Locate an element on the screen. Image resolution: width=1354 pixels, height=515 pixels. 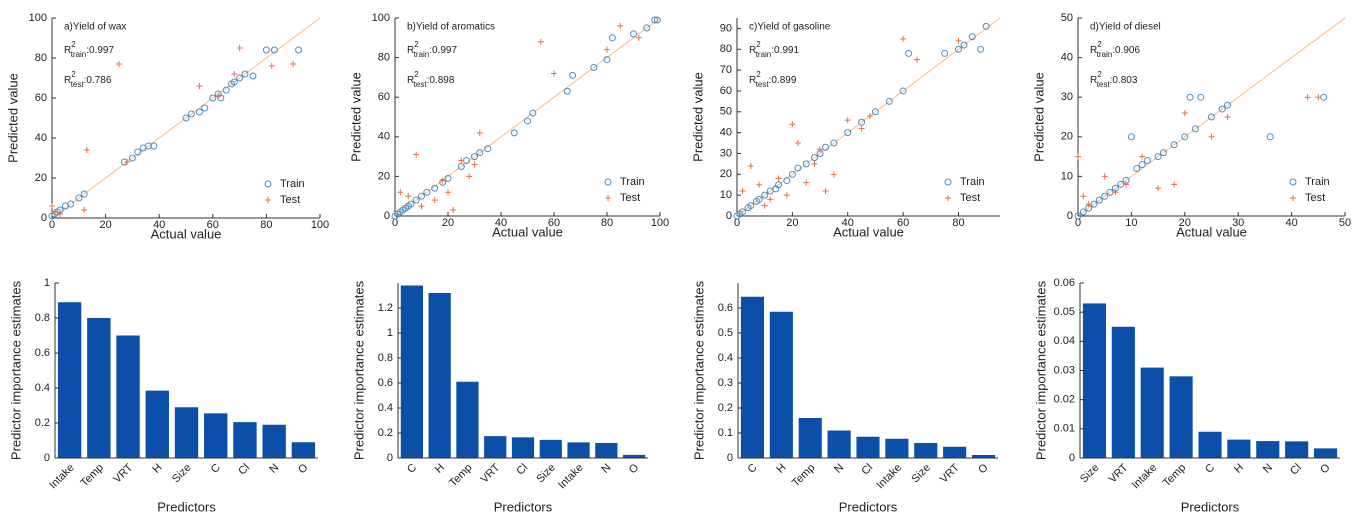
y-tick-label: 1.2 is located at coordinates (385, 308).